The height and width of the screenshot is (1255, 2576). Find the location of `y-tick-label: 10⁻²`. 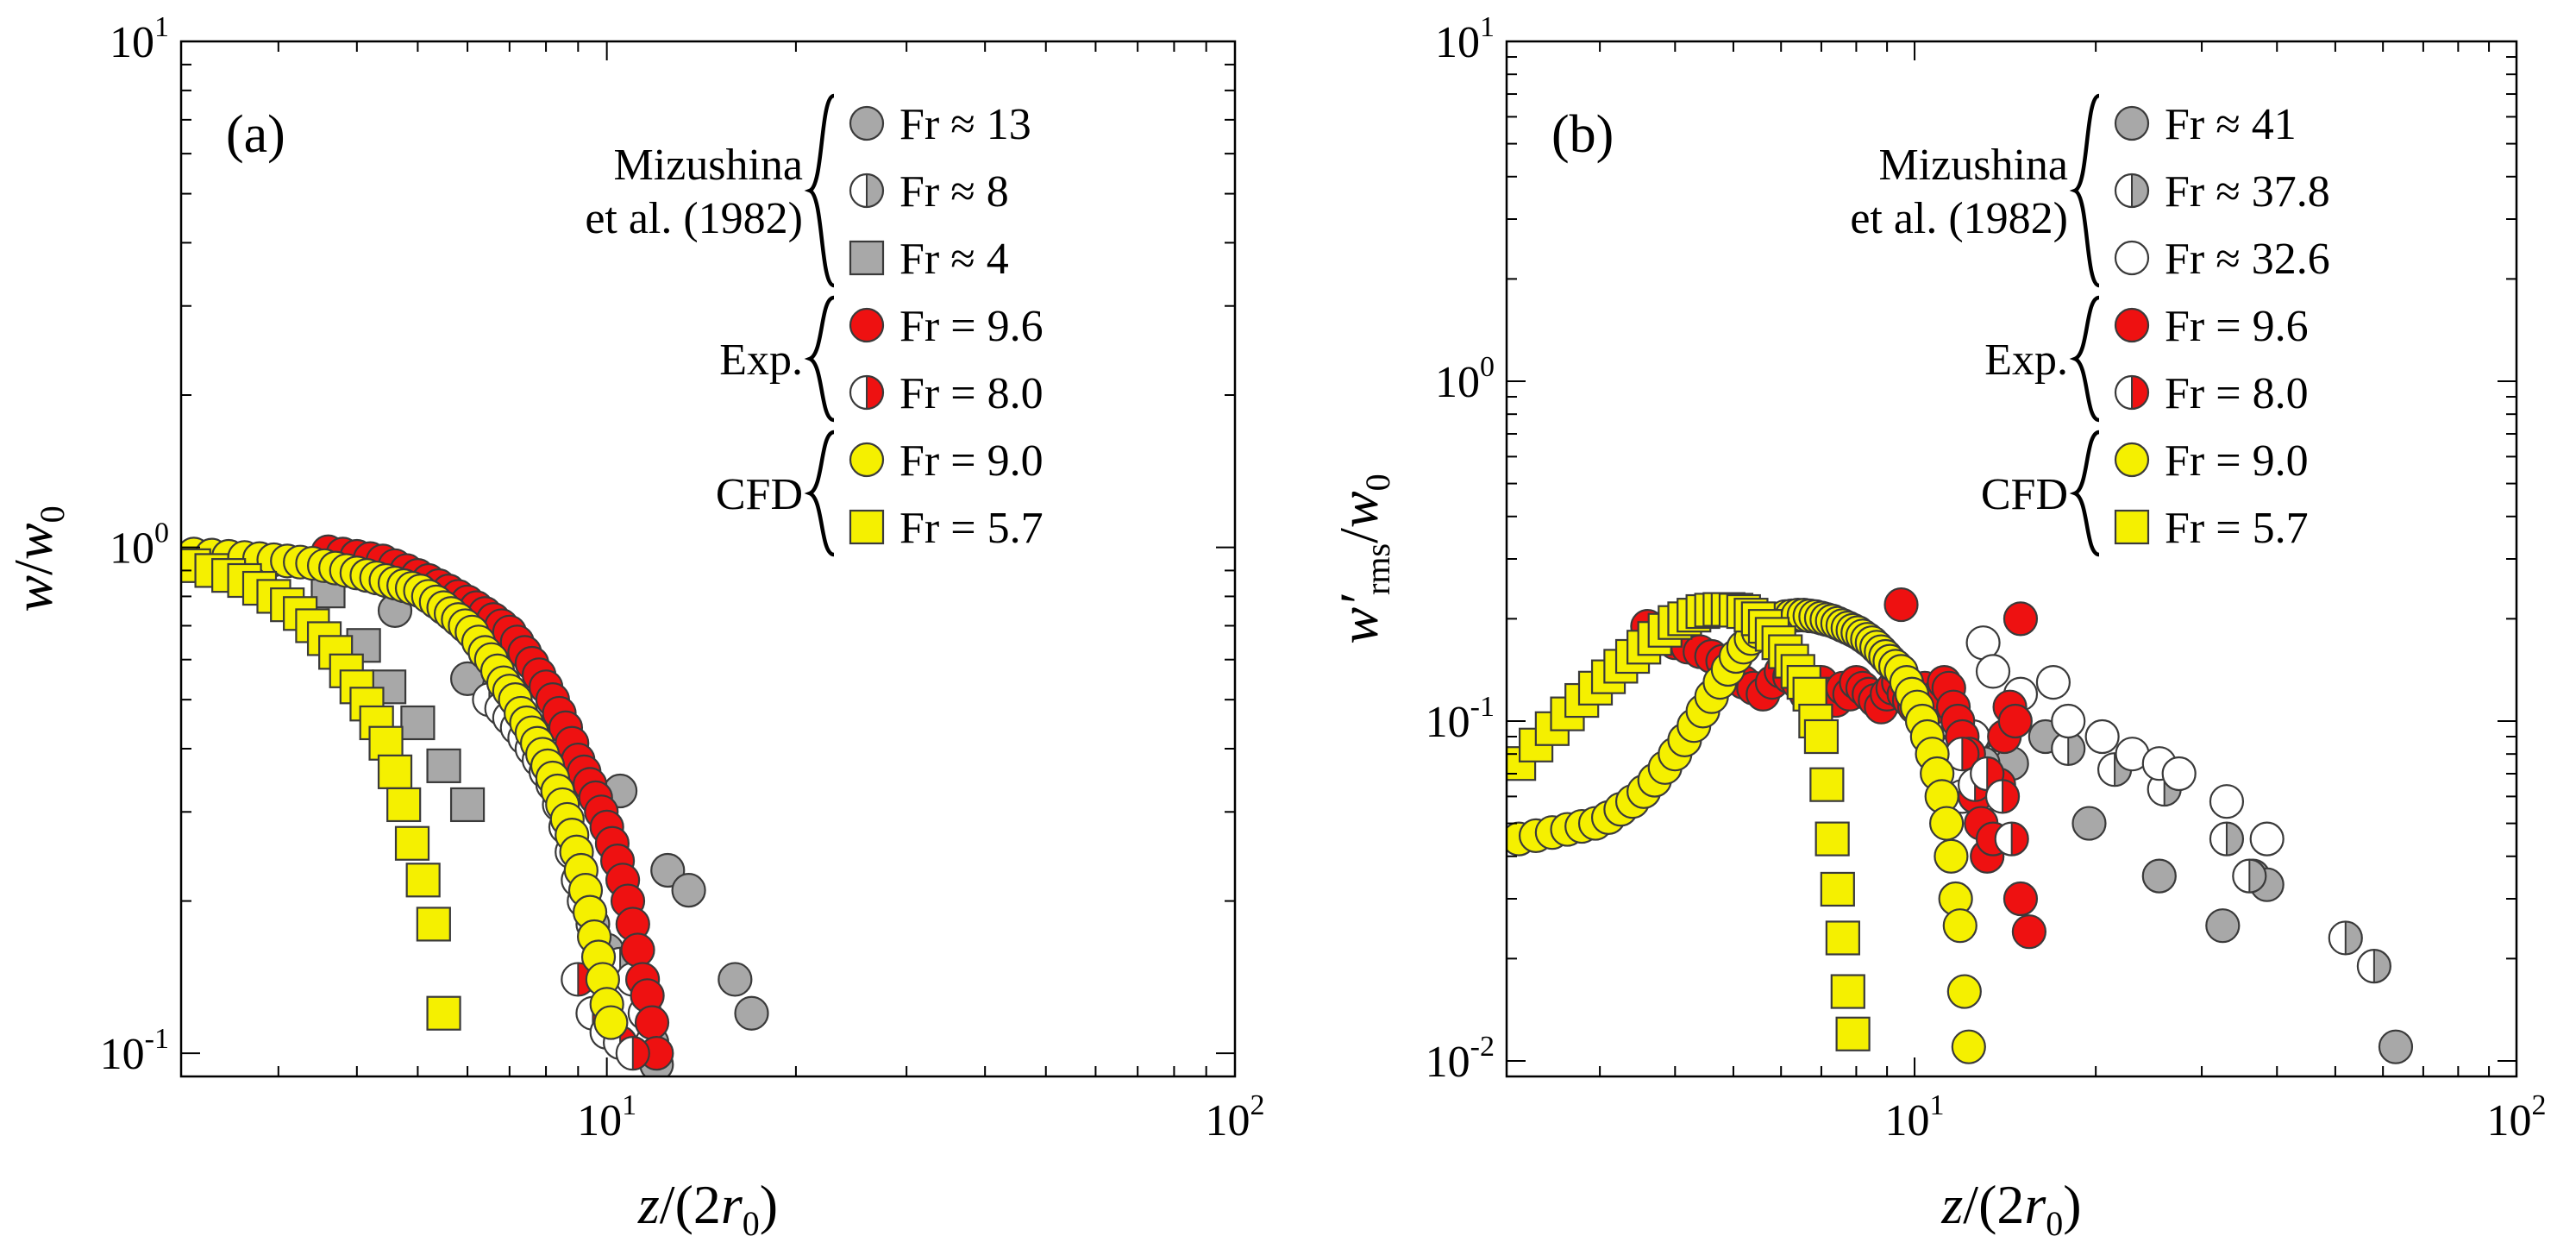

y-tick-label: 10⁻² is located at coordinates (1460, 1059).